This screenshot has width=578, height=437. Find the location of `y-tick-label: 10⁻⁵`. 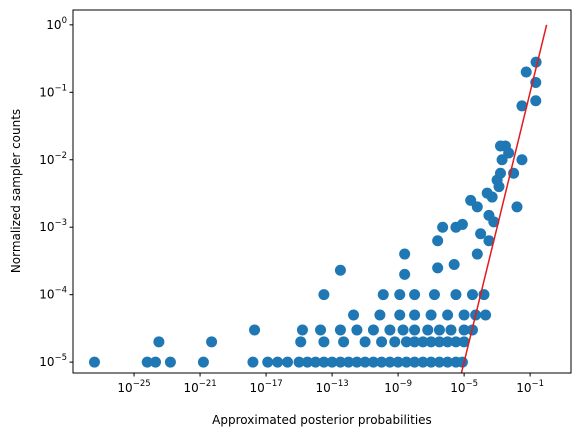

y-tick-label: 10⁻⁵ is located at coordinates (53, 361).